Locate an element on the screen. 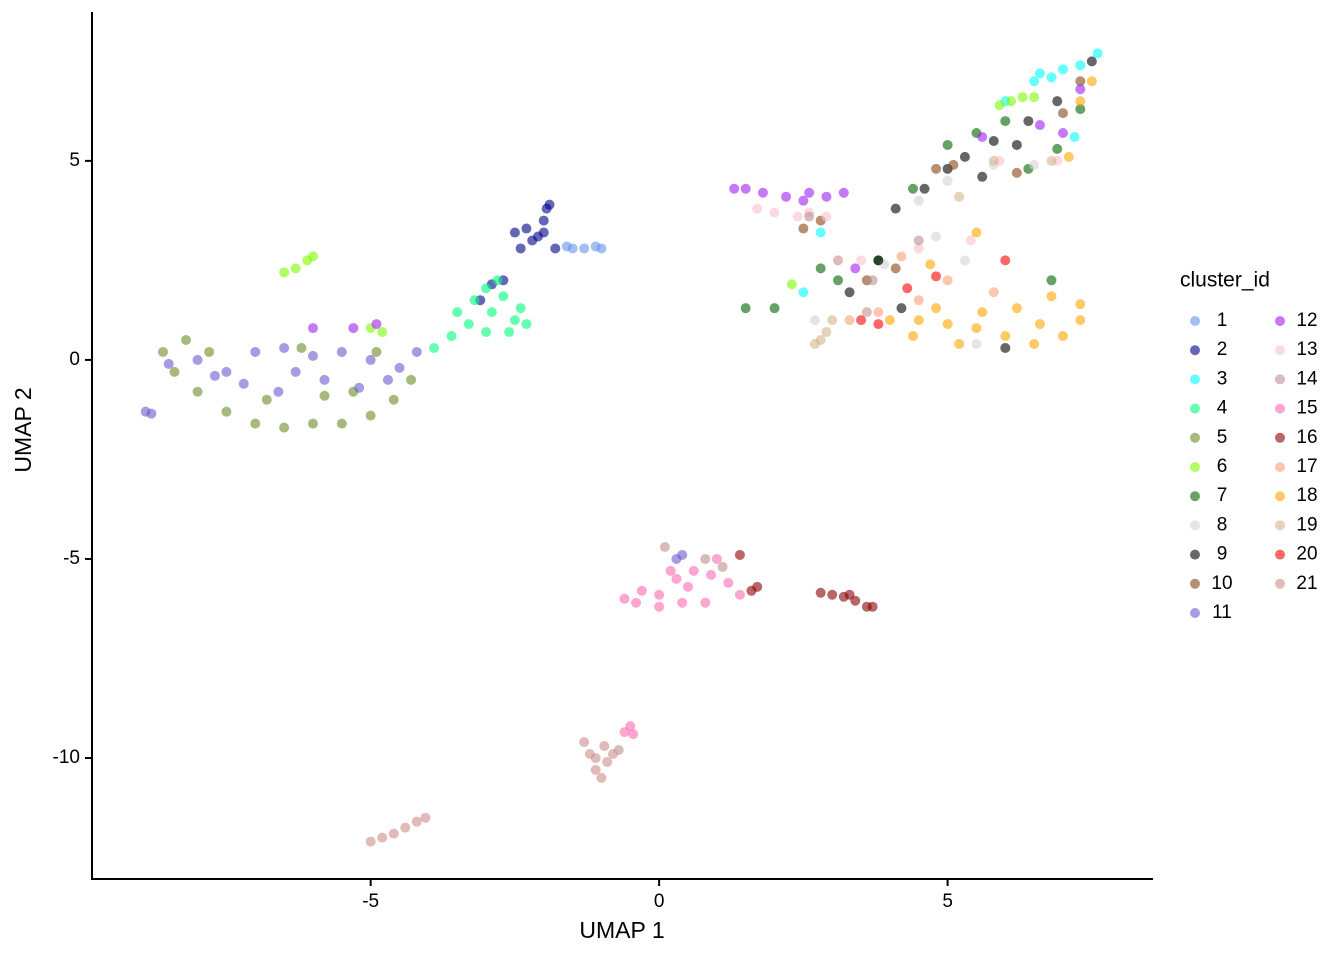 This screenshot has width=1344, height=965. legend-label: 4 is located at coordinates (1222, 408).